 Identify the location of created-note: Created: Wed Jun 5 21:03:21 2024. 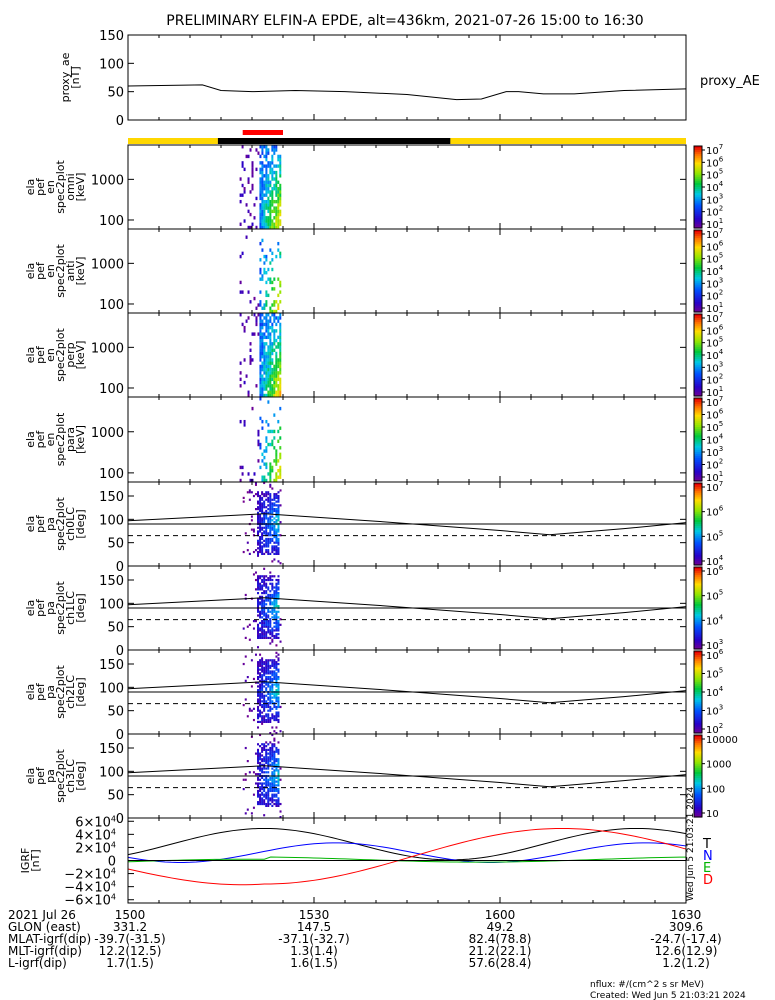
(668, 995).